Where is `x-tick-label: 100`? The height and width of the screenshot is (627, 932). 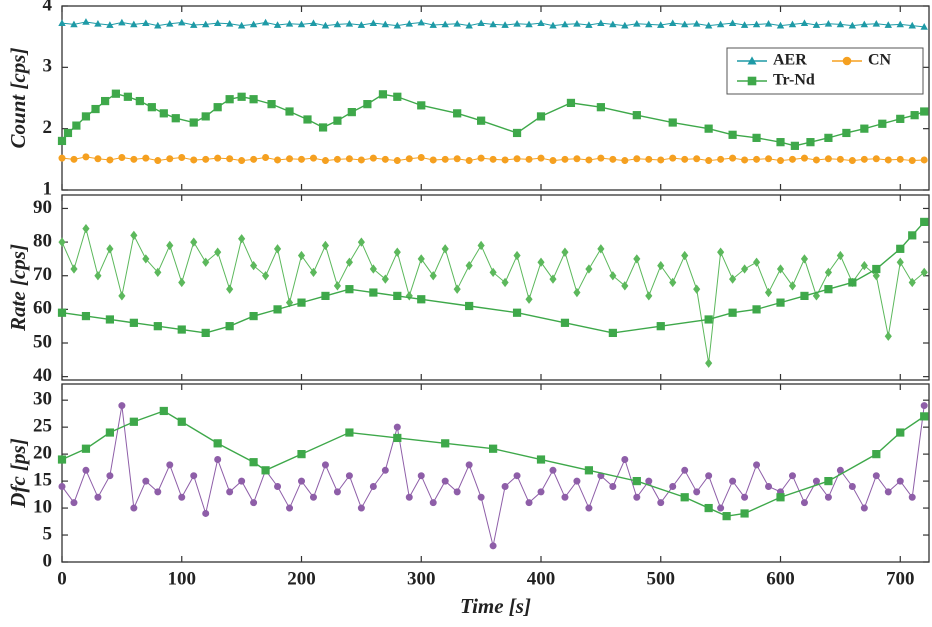
x-tick-label: 100 is located at coordinates (182, 578).